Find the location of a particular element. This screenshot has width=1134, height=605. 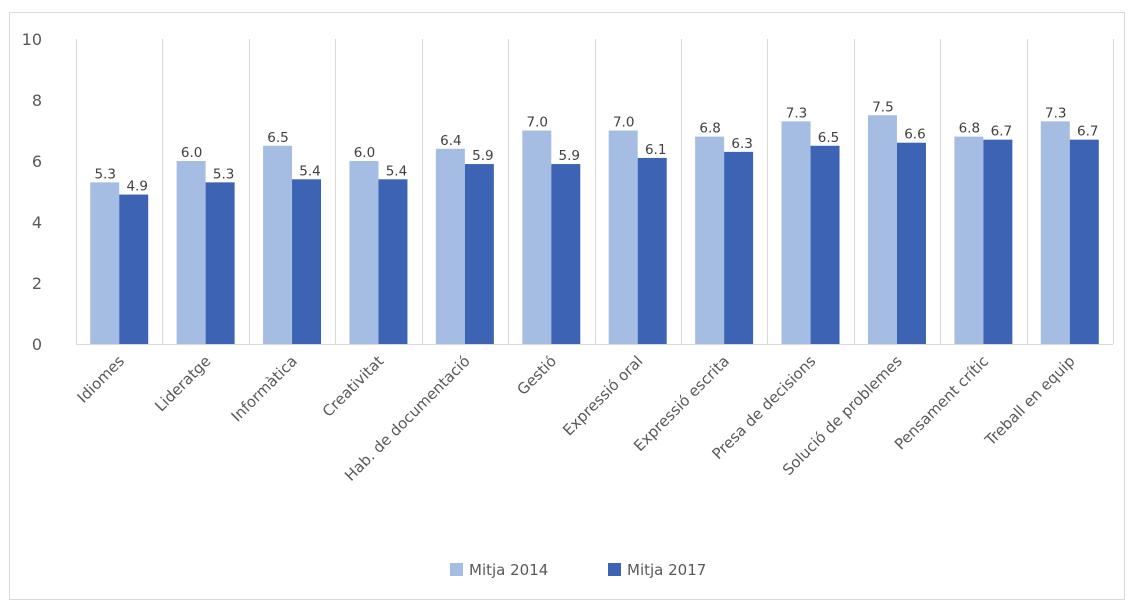

y-tick-label: 8 is located at coordinates (37, 100).